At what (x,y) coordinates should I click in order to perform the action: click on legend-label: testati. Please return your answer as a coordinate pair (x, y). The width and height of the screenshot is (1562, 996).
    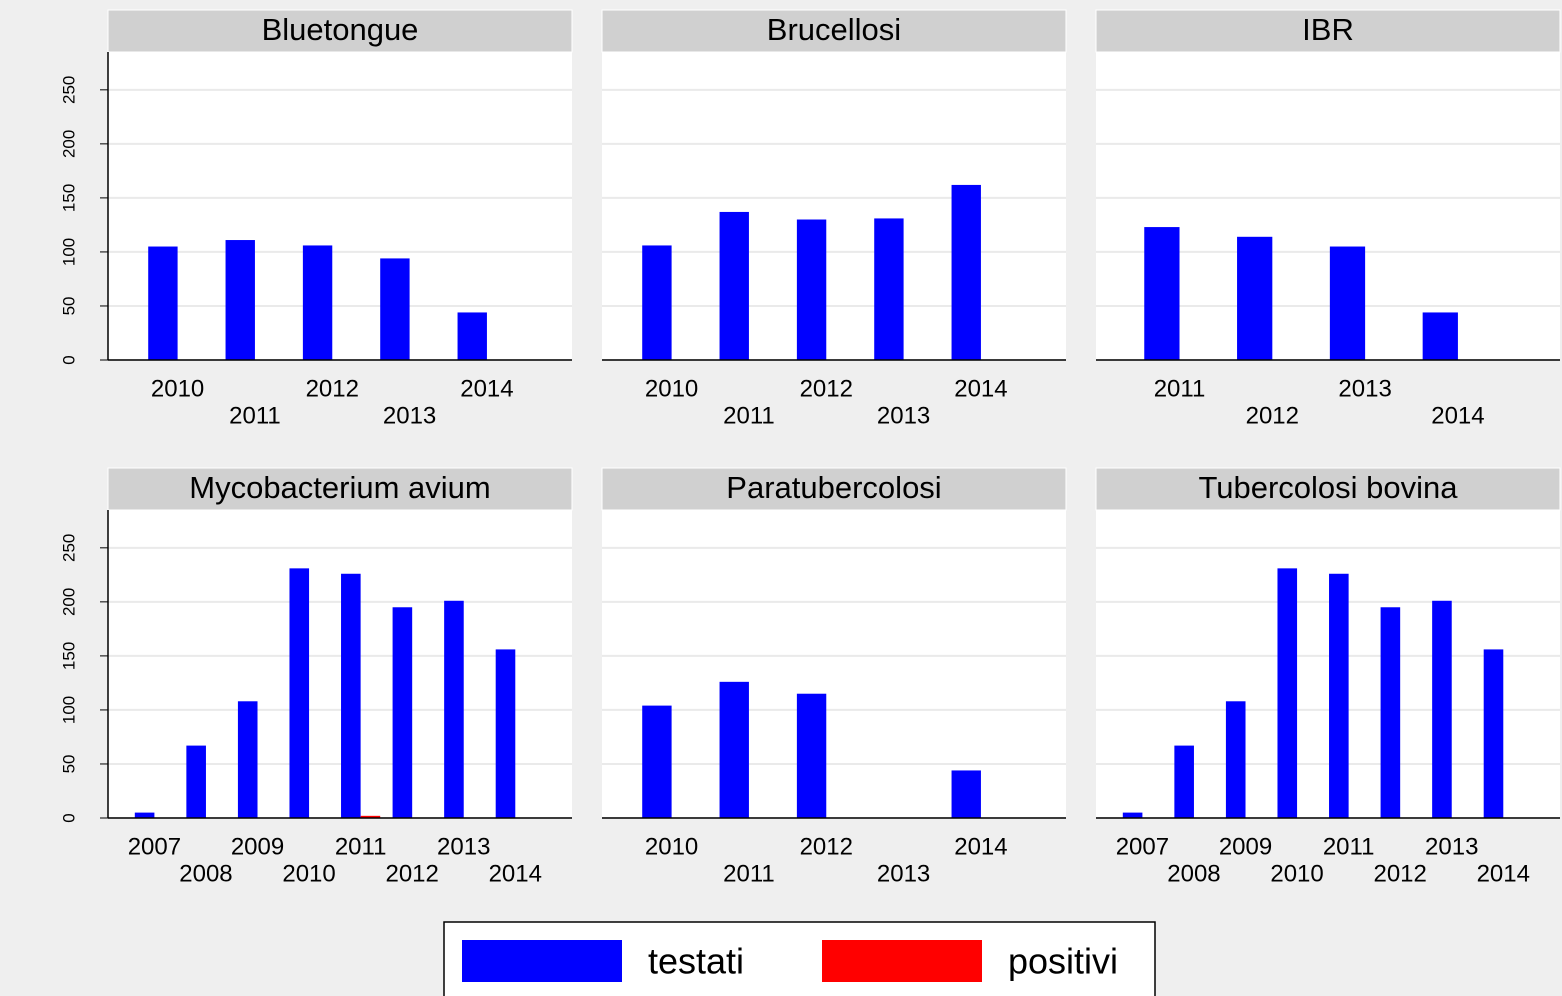
    Looking at the image, I should click on (696, 961).